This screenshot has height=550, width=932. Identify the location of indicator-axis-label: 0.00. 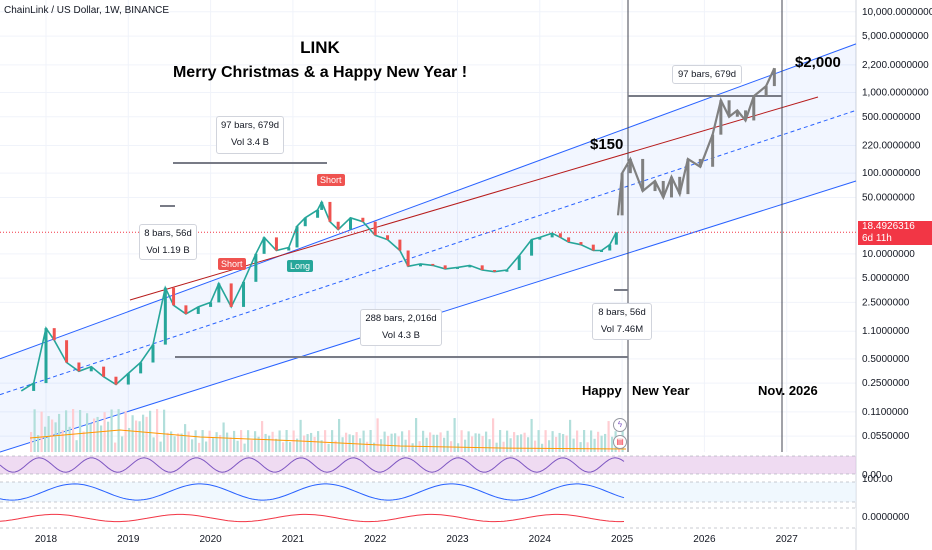
(872, 475).